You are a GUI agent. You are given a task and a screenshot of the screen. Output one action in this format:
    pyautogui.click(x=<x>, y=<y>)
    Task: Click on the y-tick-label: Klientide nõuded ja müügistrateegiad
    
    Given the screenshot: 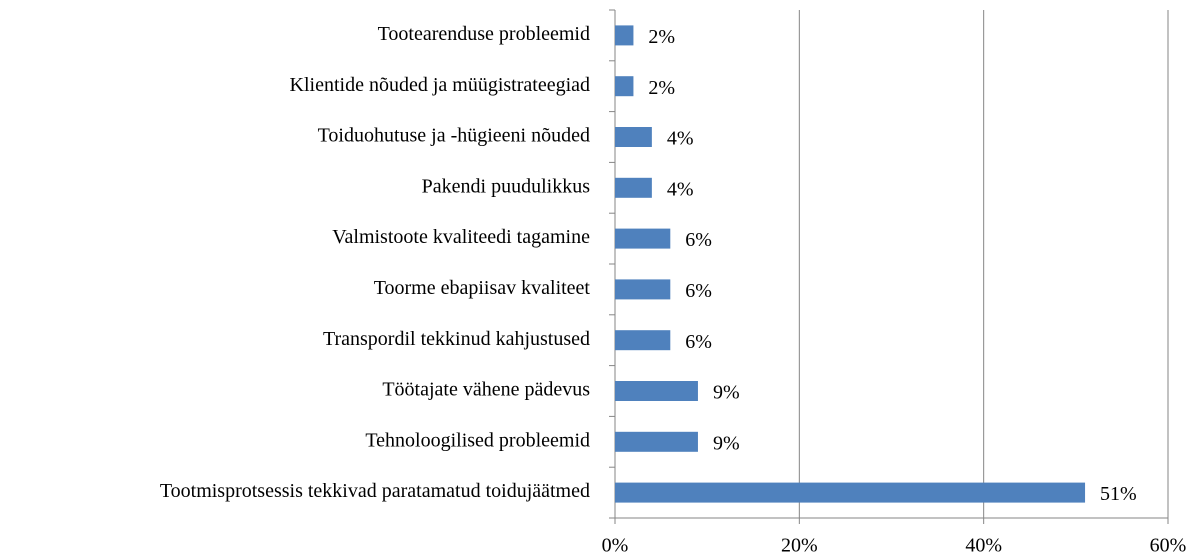 What is the action you would take?
    pyautogui.click(x=440, y=85)
    